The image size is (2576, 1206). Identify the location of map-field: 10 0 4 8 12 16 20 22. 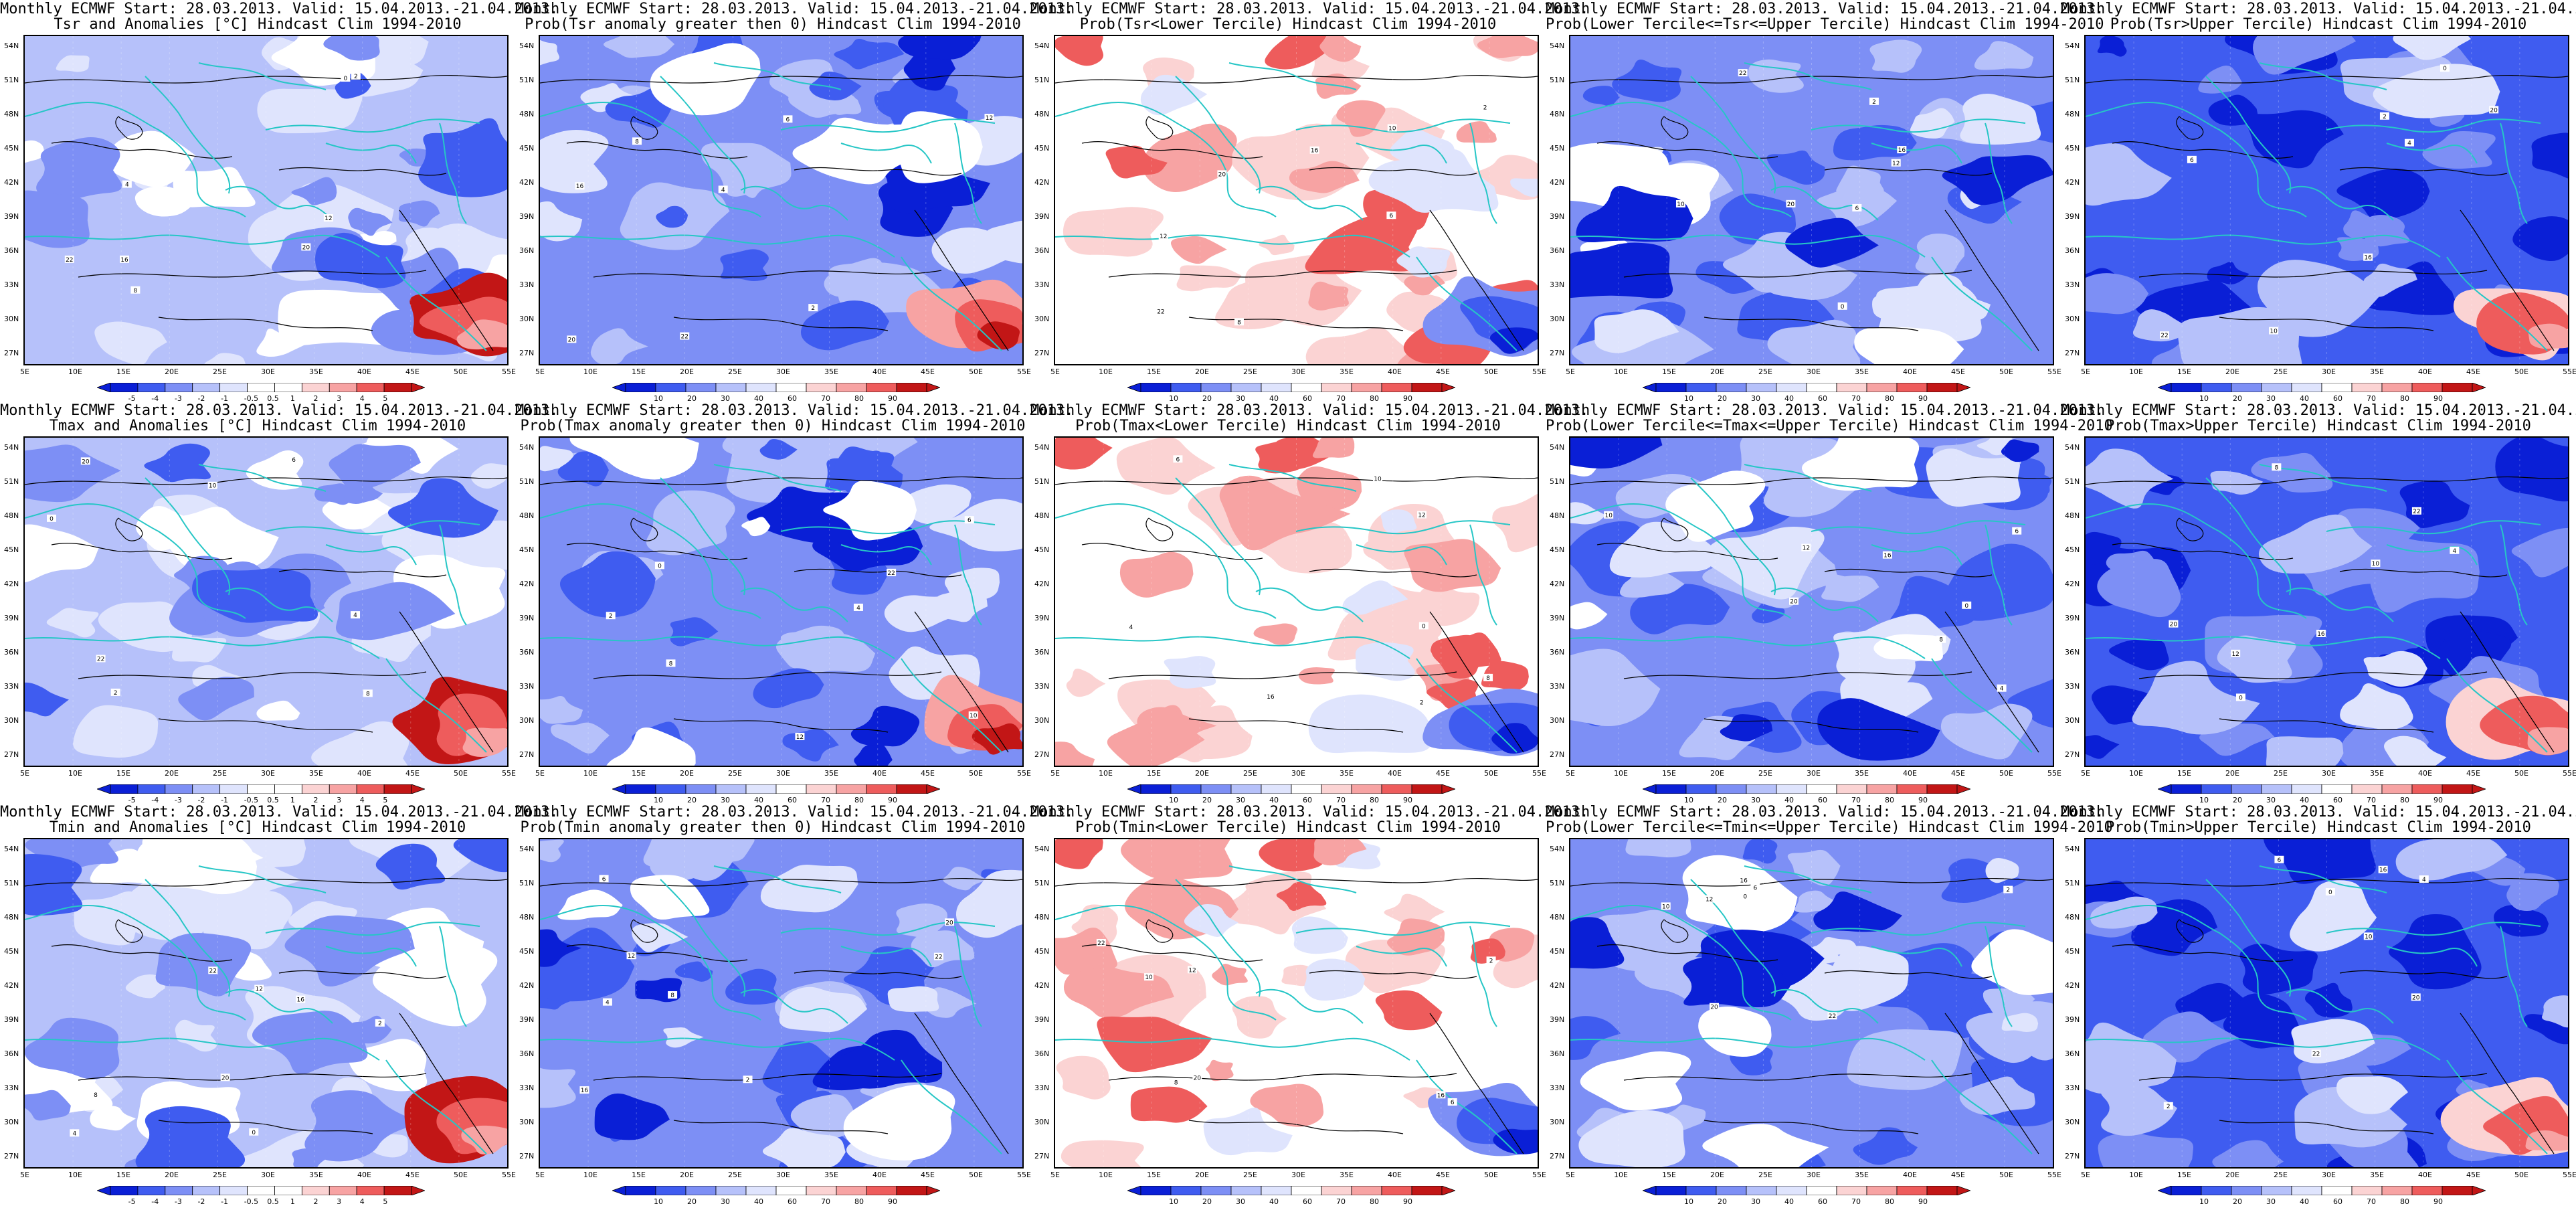
(2327, 602).